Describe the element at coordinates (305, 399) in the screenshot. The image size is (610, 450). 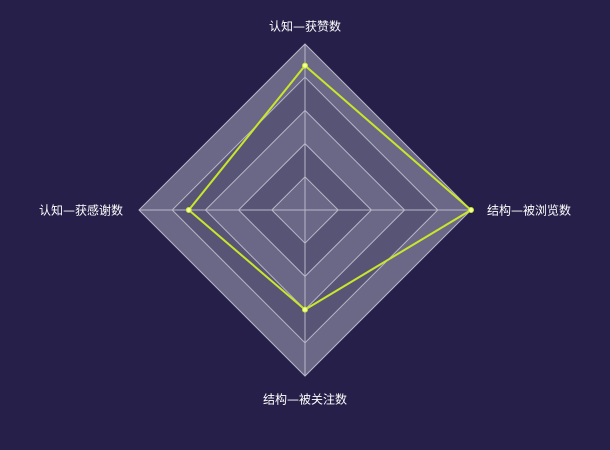
I see `axis-label-followers: 结构—被关注数` at that location.